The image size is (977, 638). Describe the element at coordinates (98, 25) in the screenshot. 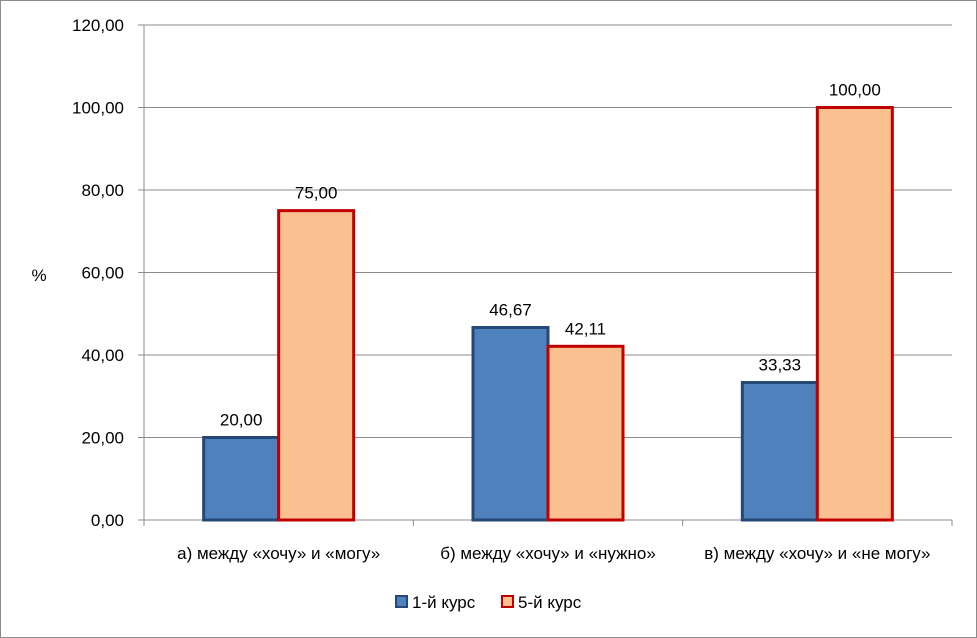

I see `y-tick-label: 120,00` at that location.